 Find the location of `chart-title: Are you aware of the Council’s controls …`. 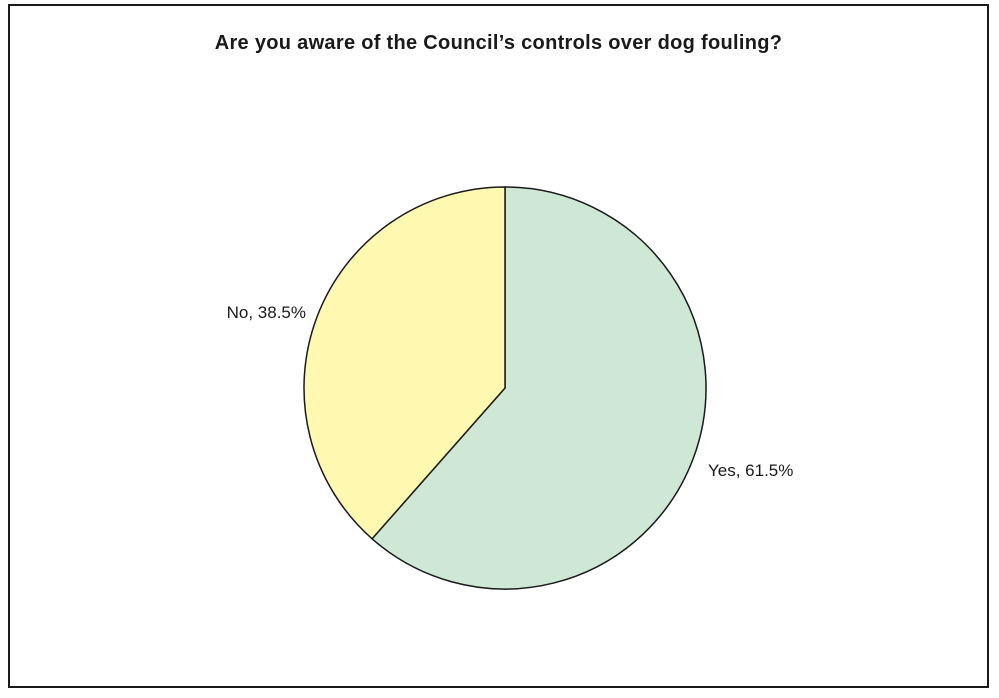

chart-title: Are you aware of the Council’s controls … is located at coordinates (498, 43).